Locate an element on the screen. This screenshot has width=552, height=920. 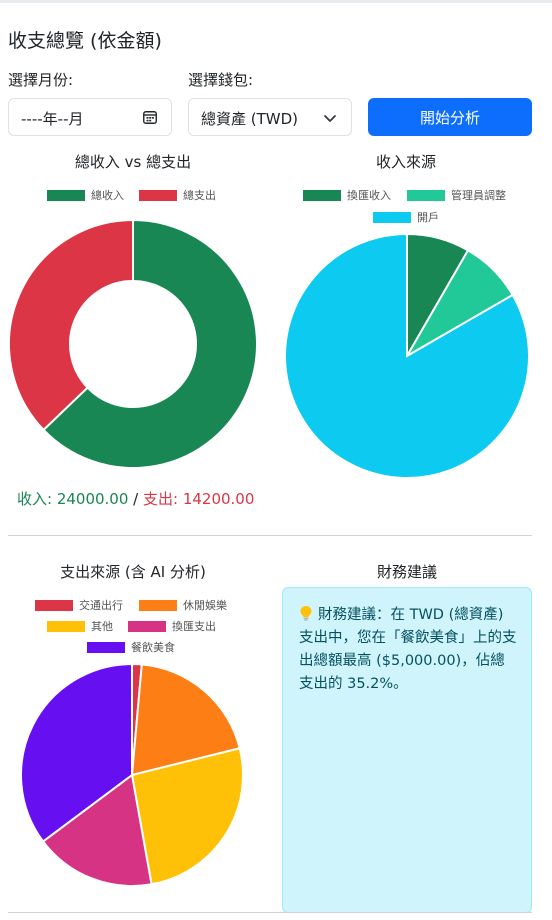
lightbulb-icon is located at coordinates (306, 613).